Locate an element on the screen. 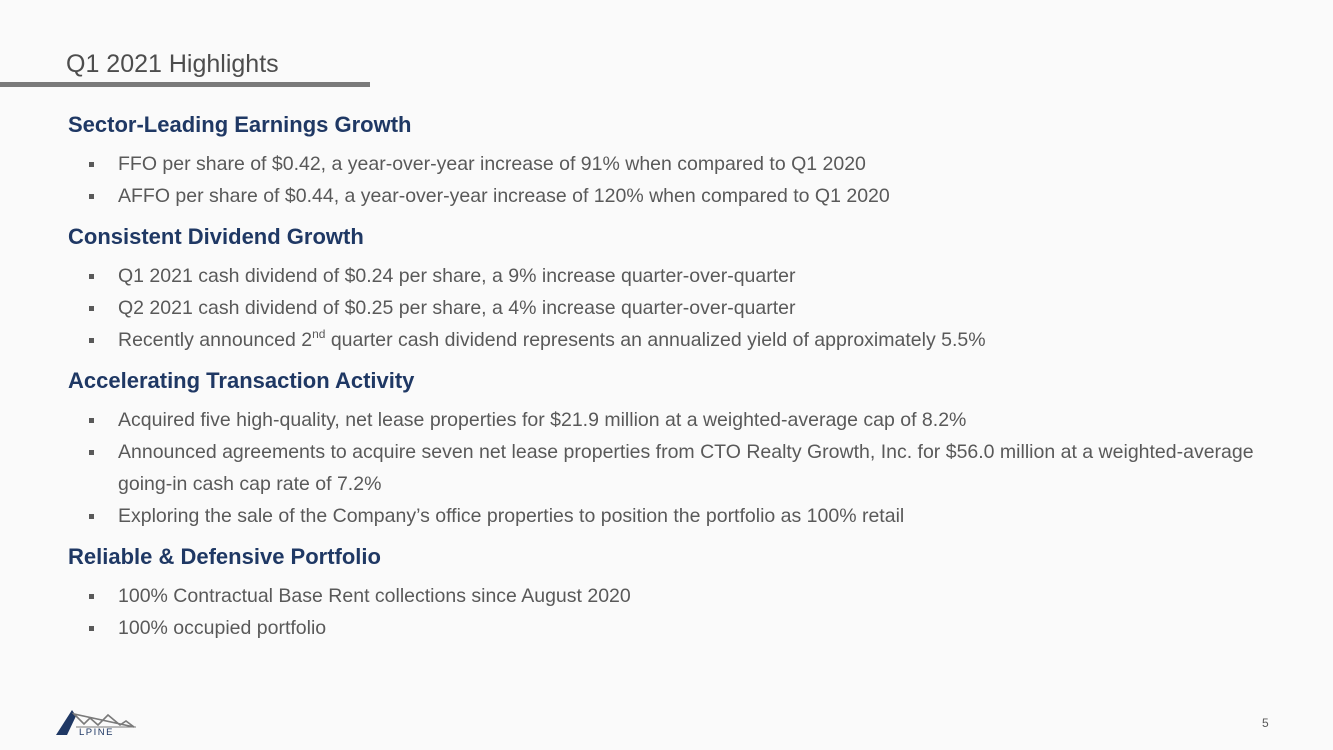 This screenshot has height=750, width=1333. section-heading: Reliable & Defensive Portfolio is located at coordinates (224, 556).